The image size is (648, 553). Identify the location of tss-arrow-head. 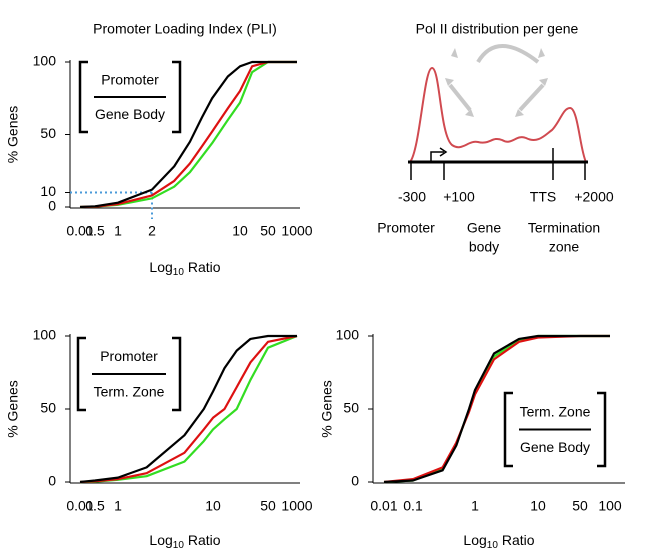
(443, 152).